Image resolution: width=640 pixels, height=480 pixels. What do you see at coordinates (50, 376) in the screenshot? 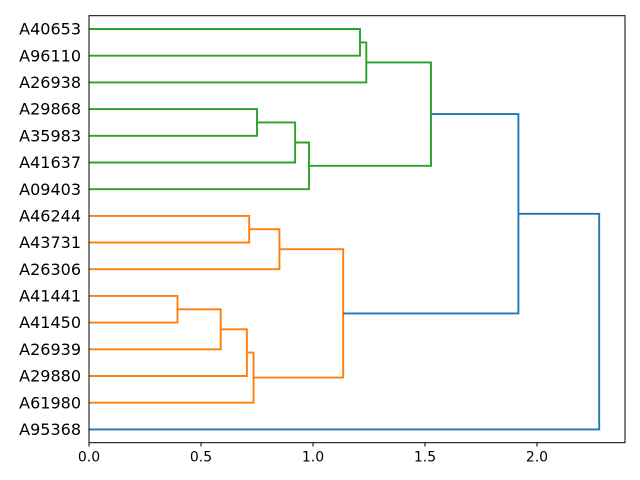
I see `leaf-label: A29880` at bounding box center [50, 376].